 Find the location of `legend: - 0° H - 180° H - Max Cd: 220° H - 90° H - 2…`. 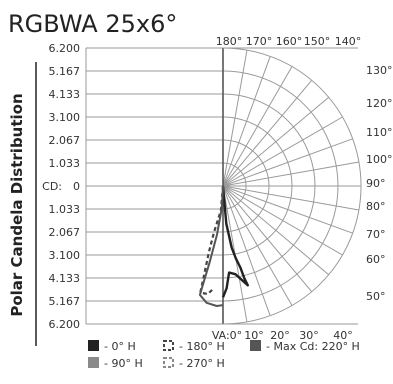

legend: - 0° H - 180° H - Max Cd: 220° H - 90° H - 2… is located at coordinates (224, 355).